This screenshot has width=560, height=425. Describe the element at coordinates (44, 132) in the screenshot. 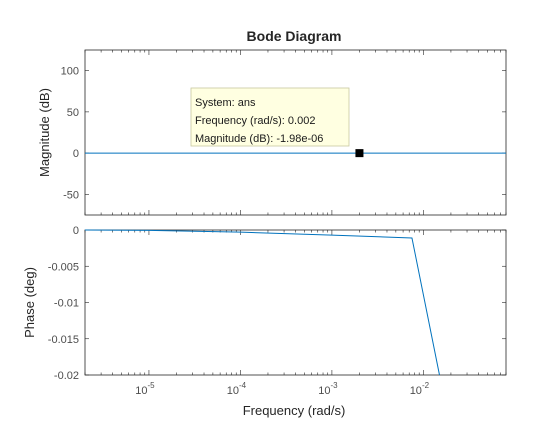

I see `magnitude-y-axis-label: Magnitude (dB)` at that location.